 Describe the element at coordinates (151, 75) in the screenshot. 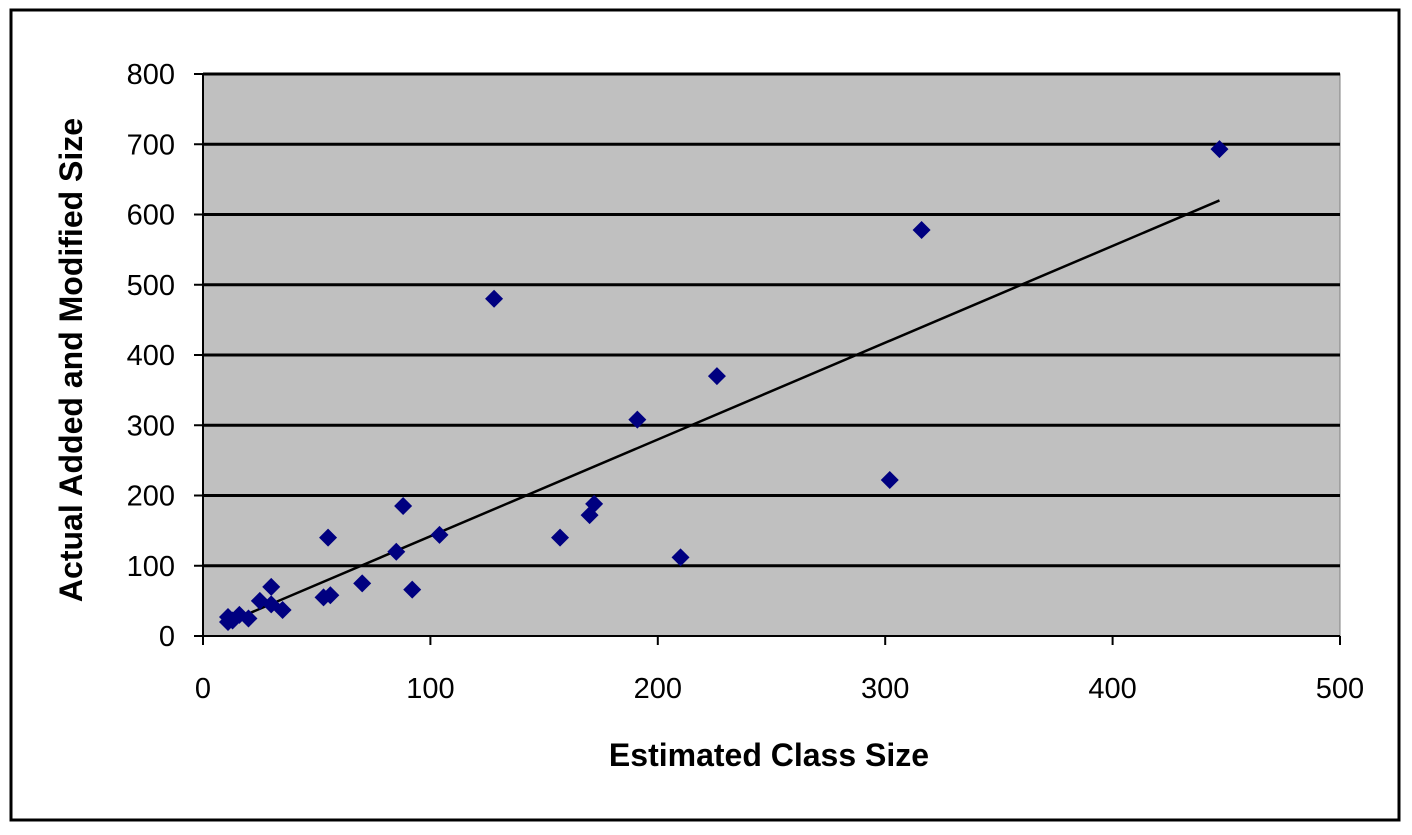

I see `y-tick-label-800: 800` at that location.